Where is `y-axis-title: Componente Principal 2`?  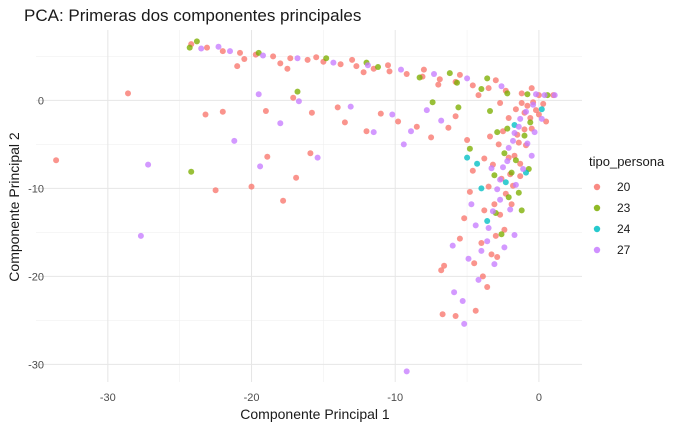
y-axis-title: Componente Principal 2 is located at coordinates (14, 207).